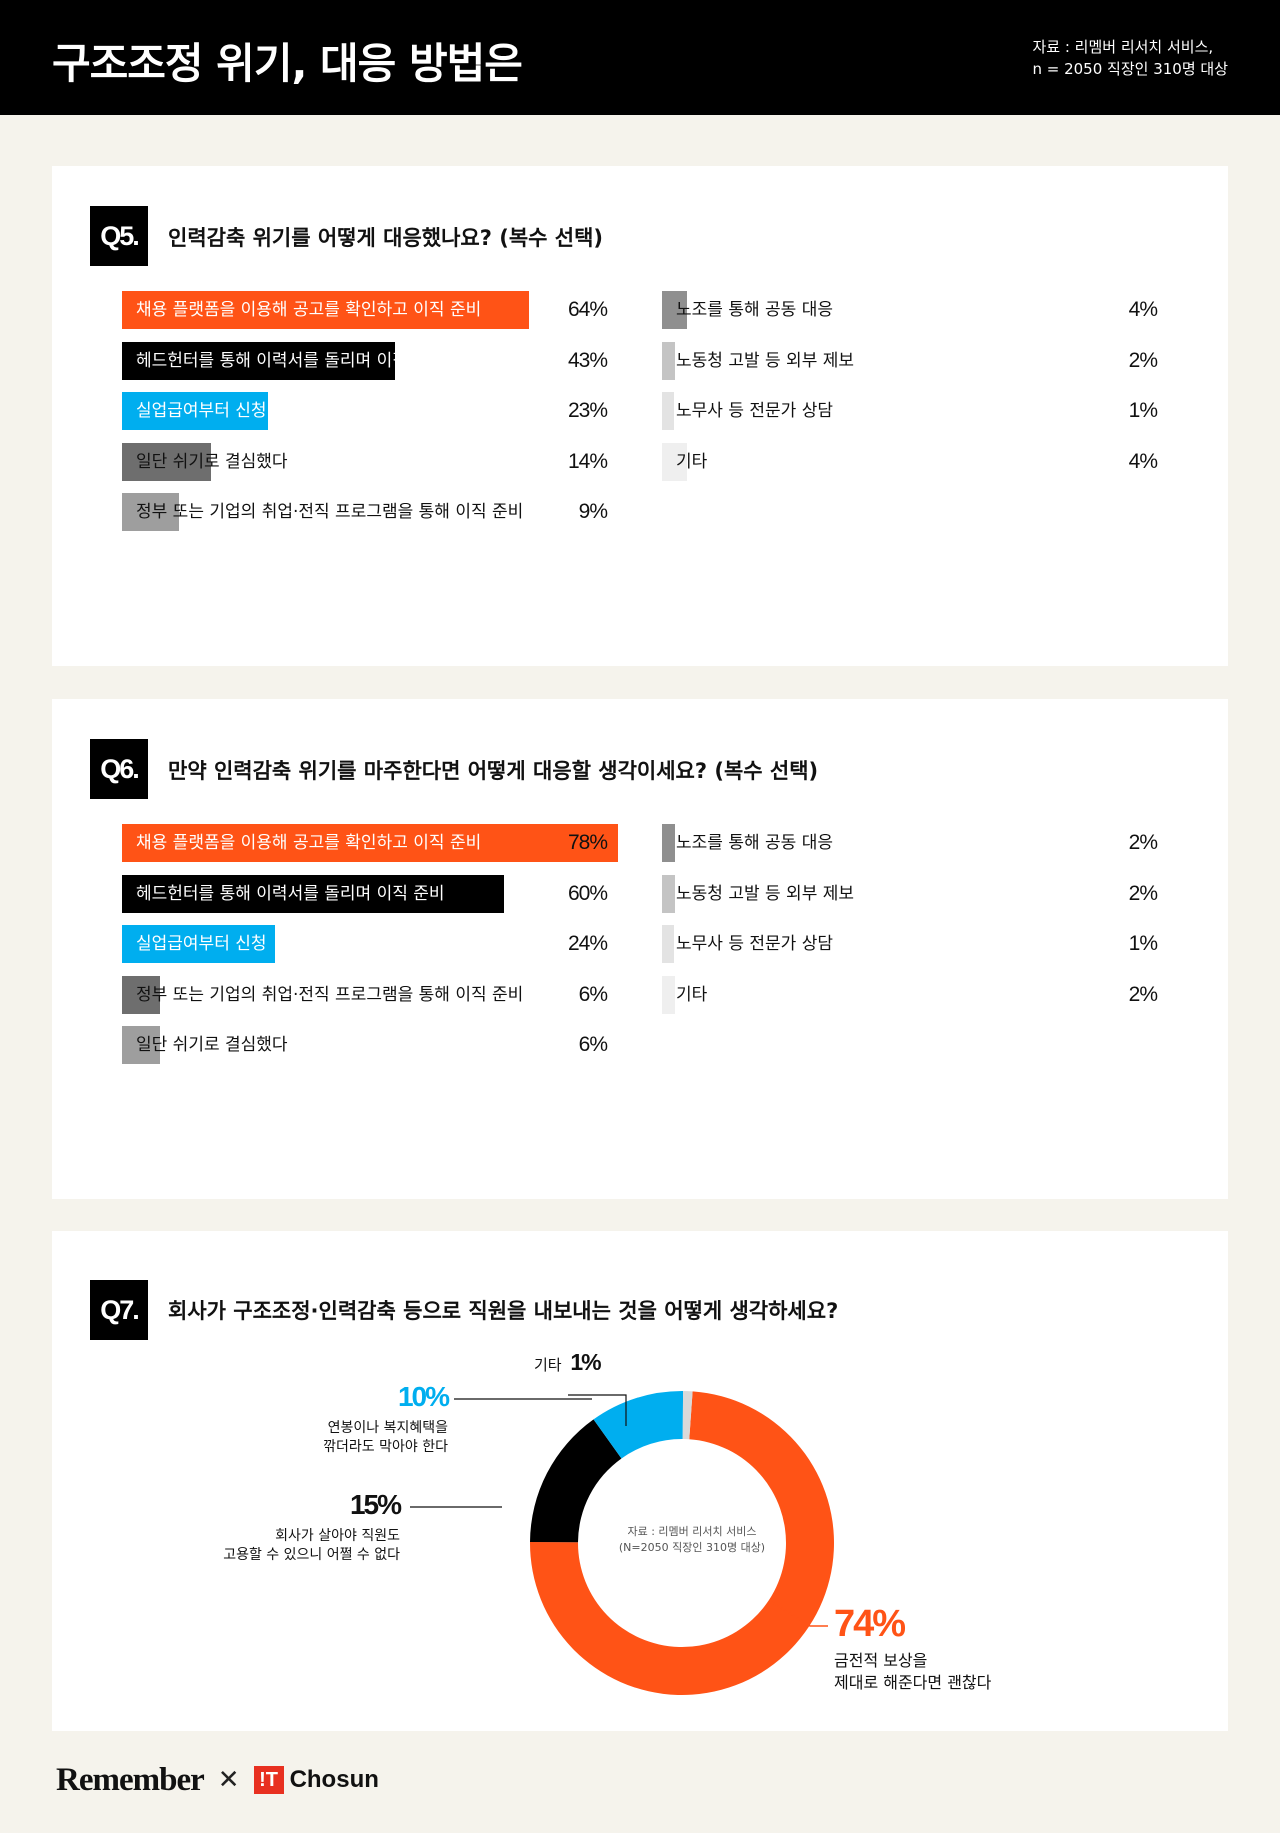 This screenshot has height=1833, width=1280. Describe the element at coordinates (692, 1547) in the screenshot. I see `donut-center-line-2: (N=2050 직장인 310명 대상)` at that location.